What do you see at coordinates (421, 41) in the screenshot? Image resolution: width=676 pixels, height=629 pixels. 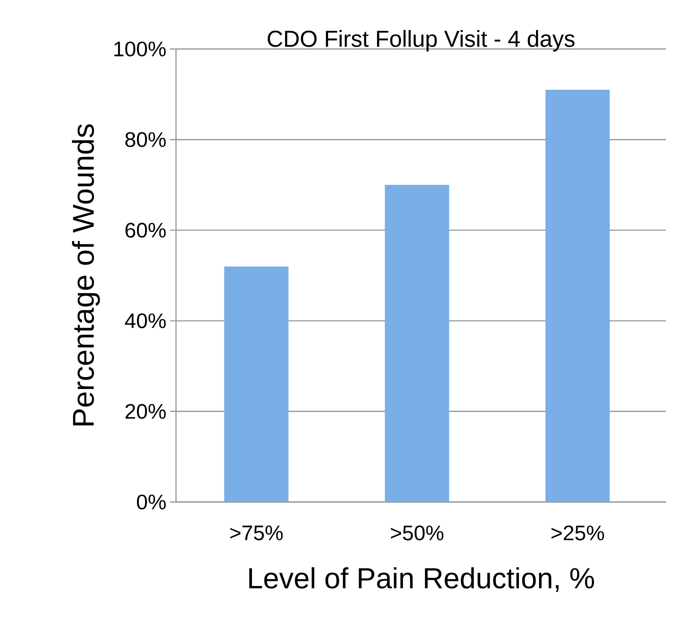 I see `chart-title: CDO First Follup Visit - 4 days` at bounding box center [421, 41].